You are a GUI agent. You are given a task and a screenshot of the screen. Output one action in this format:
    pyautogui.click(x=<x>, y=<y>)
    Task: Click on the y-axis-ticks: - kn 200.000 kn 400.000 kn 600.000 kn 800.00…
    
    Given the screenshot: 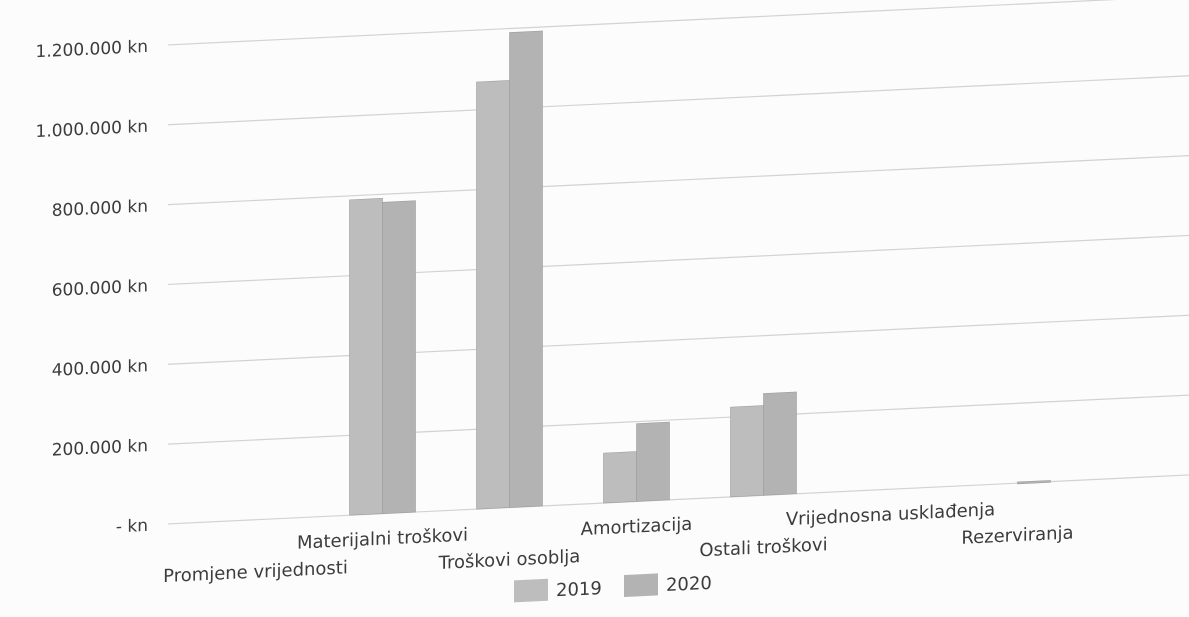 What is the action you would take?
    pyautogui.click(x=92, y=287)
    